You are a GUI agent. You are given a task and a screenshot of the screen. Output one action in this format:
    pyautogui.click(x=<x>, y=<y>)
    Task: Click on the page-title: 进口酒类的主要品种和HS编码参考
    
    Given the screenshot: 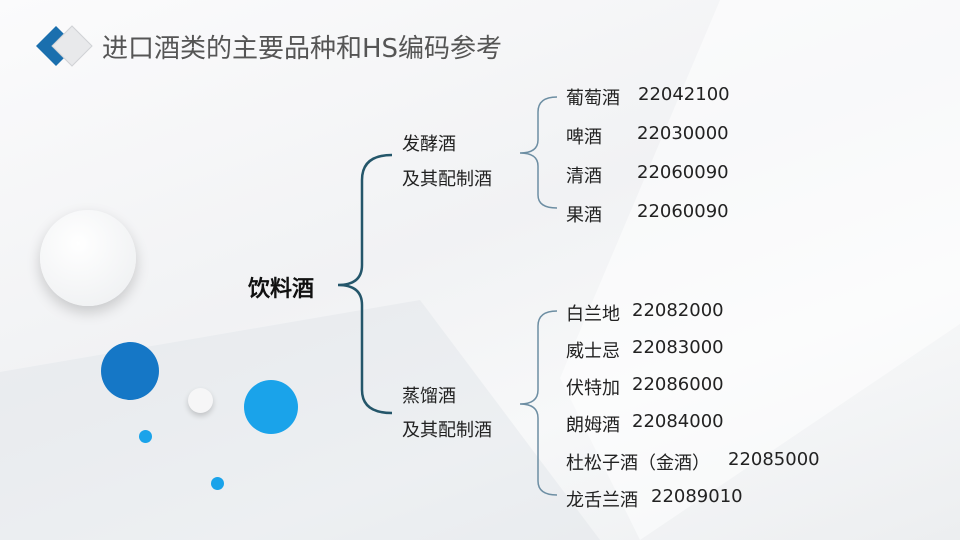 What is the action you would take?
    pyautogui.click(x=302, y=49)
    